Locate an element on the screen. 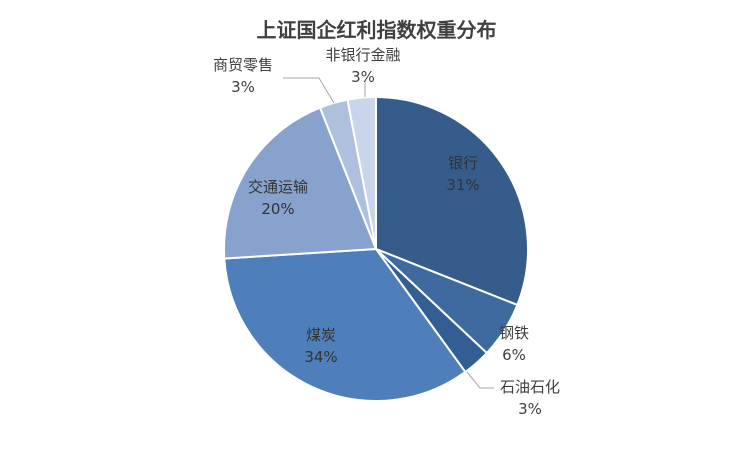 Image resolution: width=753 pixels, height=450 pixels. slice-label-1: 银行 is located at coordinates (463, 163).